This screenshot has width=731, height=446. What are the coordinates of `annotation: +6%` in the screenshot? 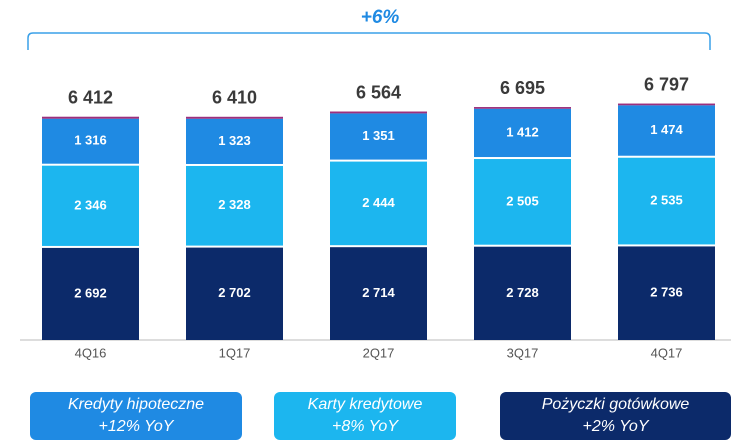 It's located at (380, 17).